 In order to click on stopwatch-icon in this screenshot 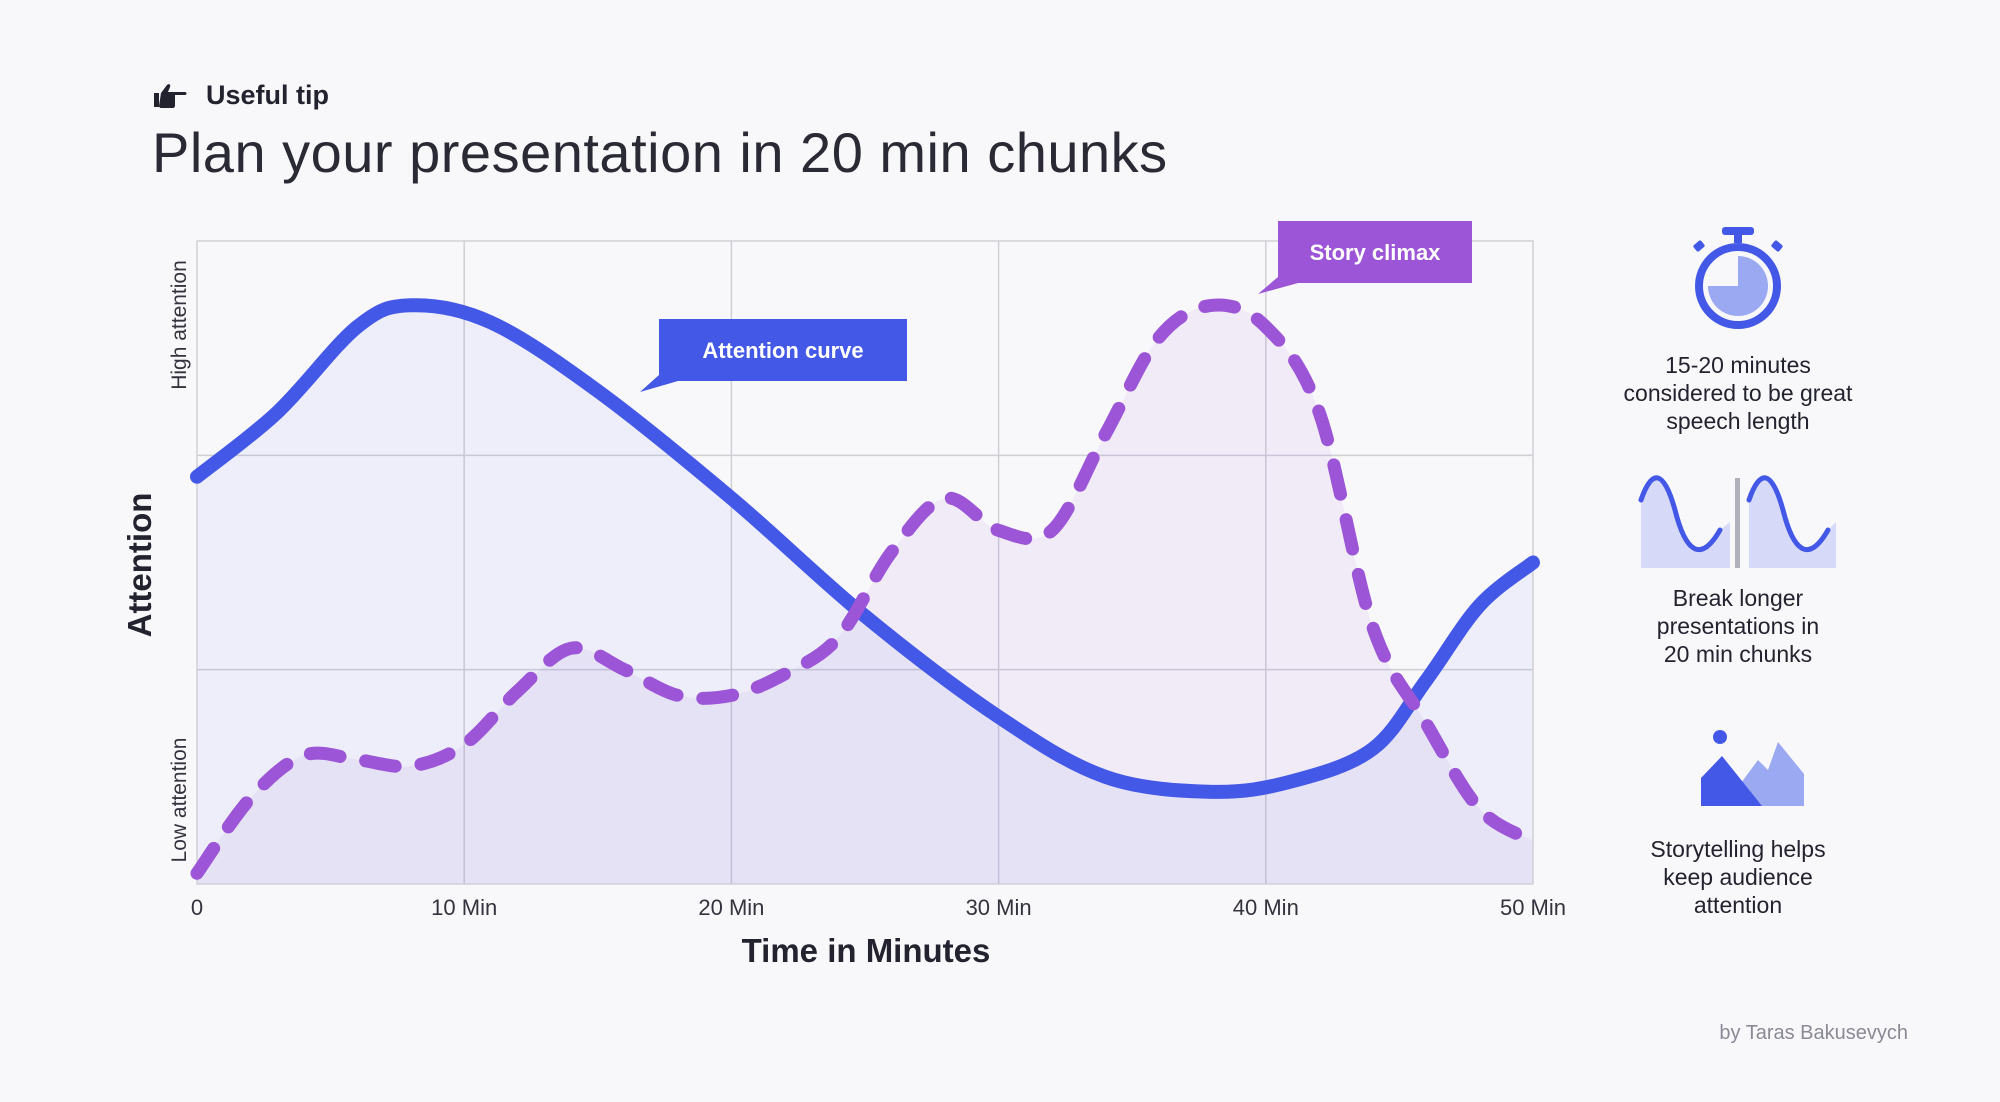, I will do `click(1738, 278)`.